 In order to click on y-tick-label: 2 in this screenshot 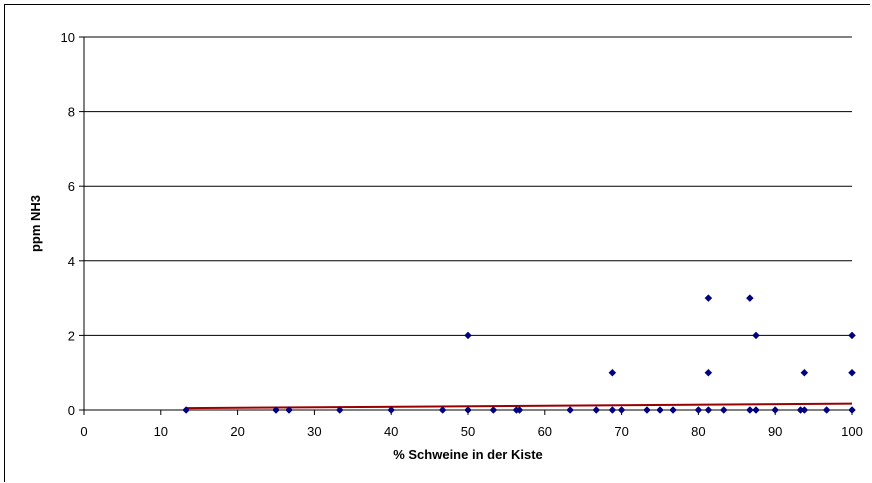, I will do `click(71, 335)`.